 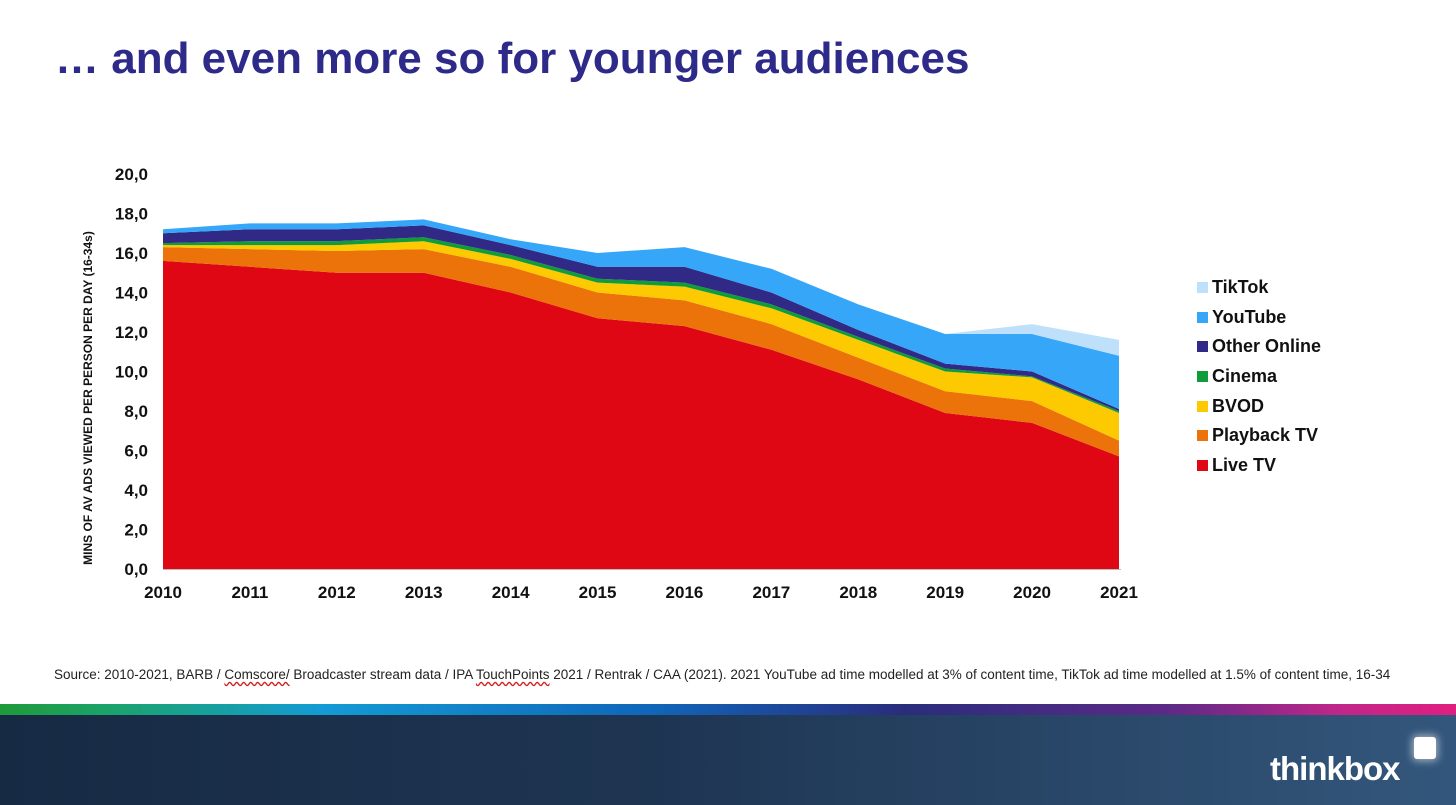 What do you see at coordinates (1249, 316) in the screenshot?
I see `legend-label: YouTube` at bounding box center [1249, 316].